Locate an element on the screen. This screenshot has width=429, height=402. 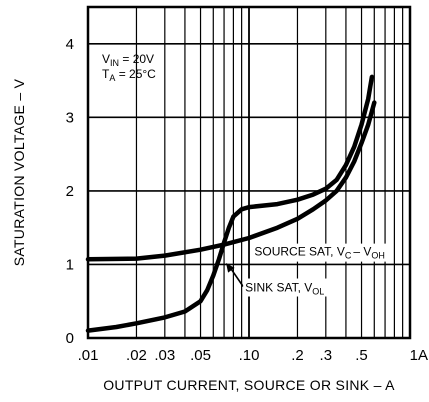
series-annotations: SOURCE SAT, VC – VOH SINK SAT, VOL is located at coordinates (309, 270).